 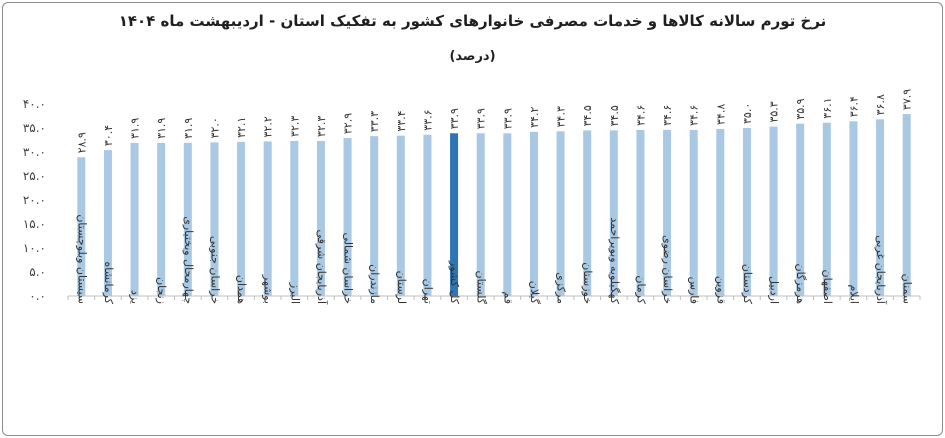 I want to click on category-label: چهارمحال وبختیاری, so click(x=188, y=260).